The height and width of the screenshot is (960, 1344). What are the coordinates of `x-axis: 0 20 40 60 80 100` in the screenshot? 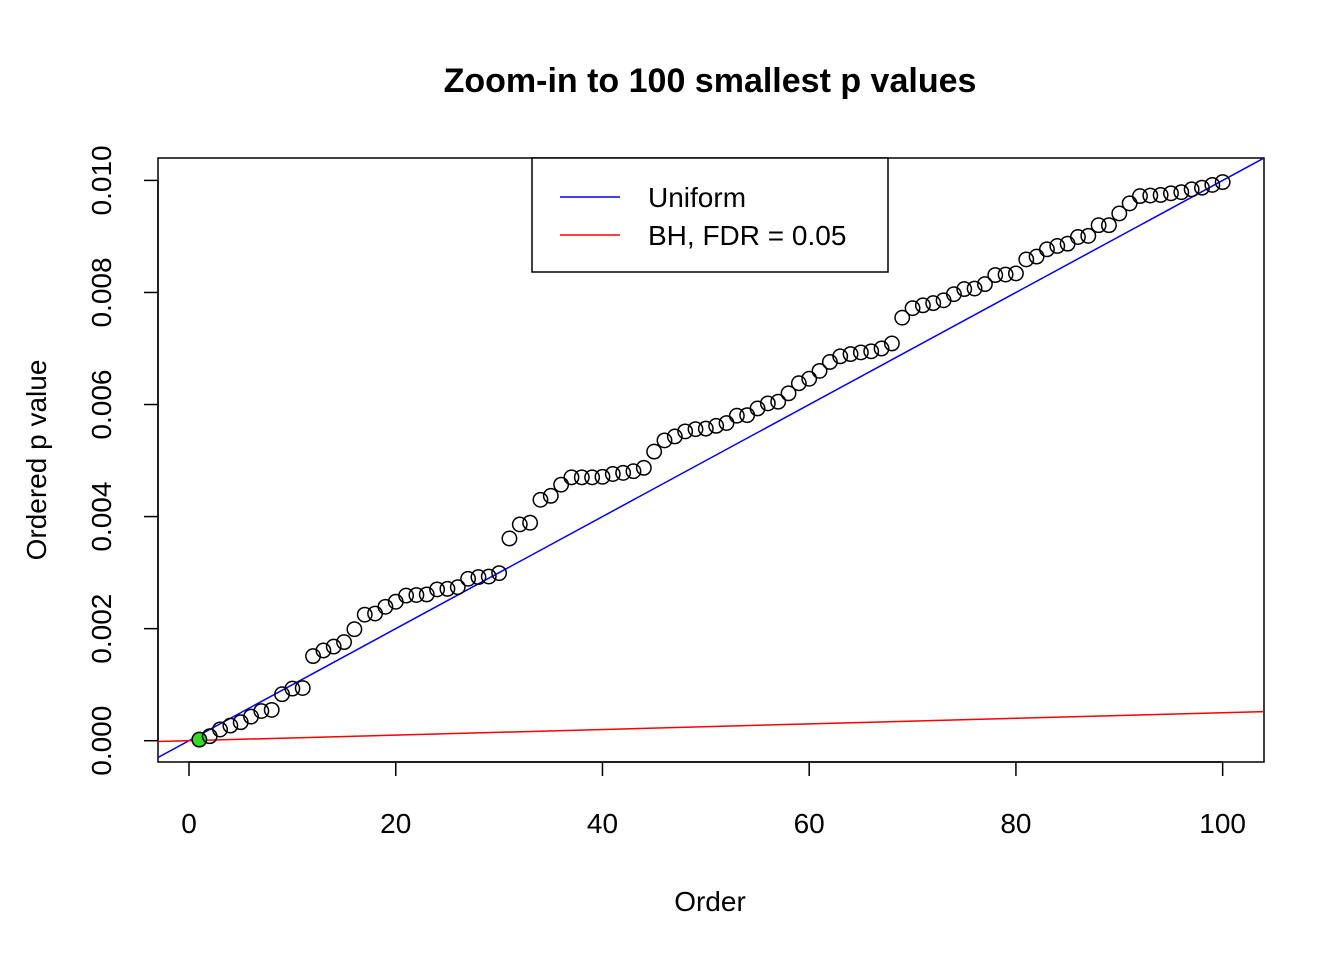 It's located at (713, 800).